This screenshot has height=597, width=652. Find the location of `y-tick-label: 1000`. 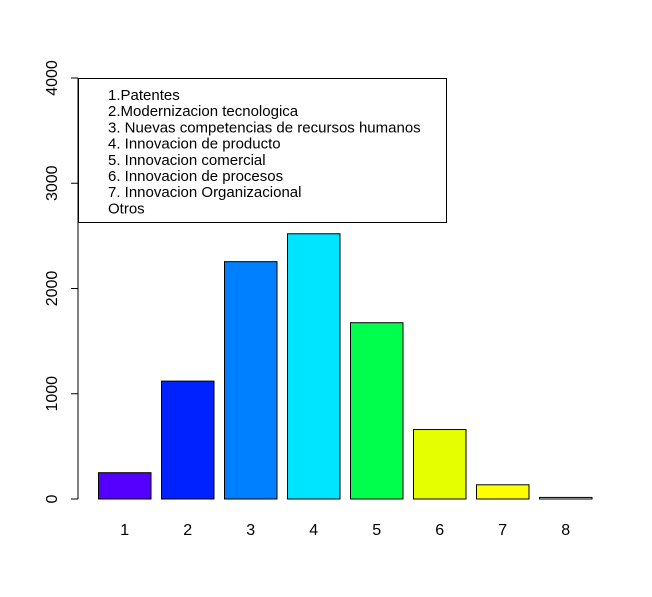

y-tick-label: 1000 is located at coordinates (52, 394).